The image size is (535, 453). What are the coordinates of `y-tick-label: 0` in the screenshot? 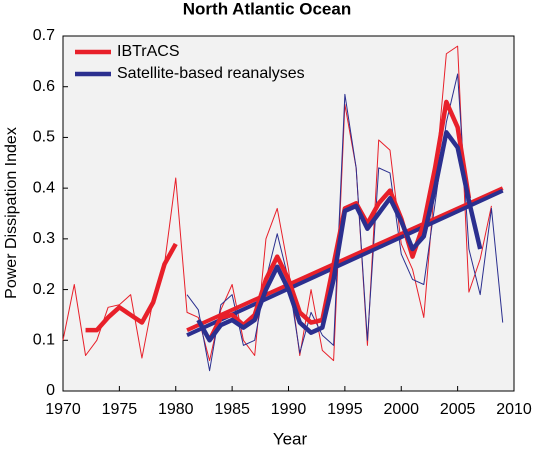 It's located at (50, 390).